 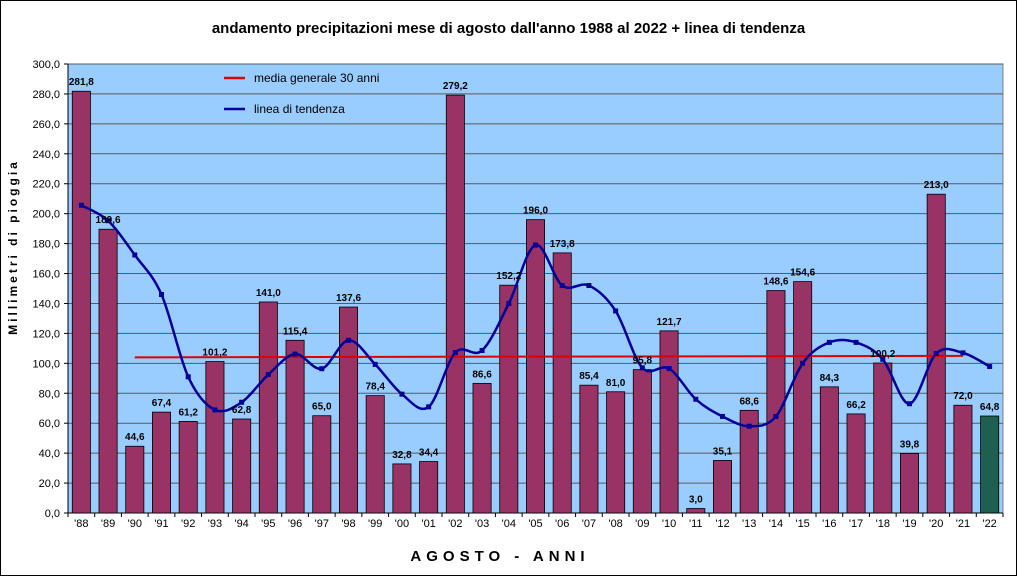 I want to click on x-tick-label: '98, so click(x=348, y=524).